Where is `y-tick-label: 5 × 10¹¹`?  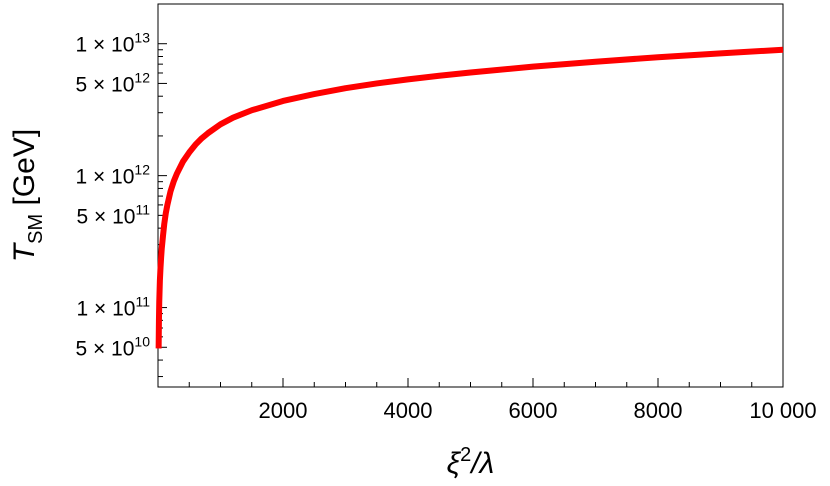
y-tick-label: 5 × 10¹¹ is located at coordinates (113, 214).